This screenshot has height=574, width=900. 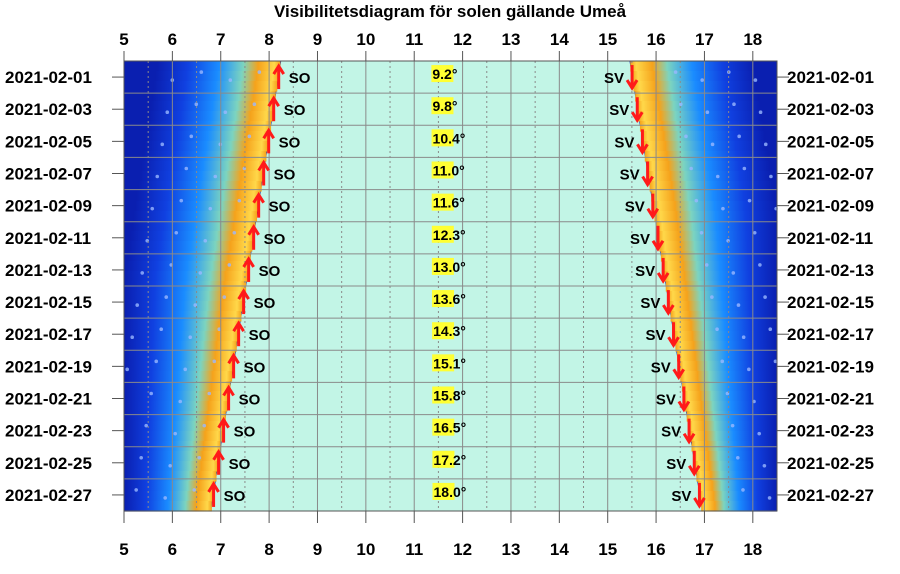 I want to click on x-tick-label-bottom: 8, so click(x=268, y=549).